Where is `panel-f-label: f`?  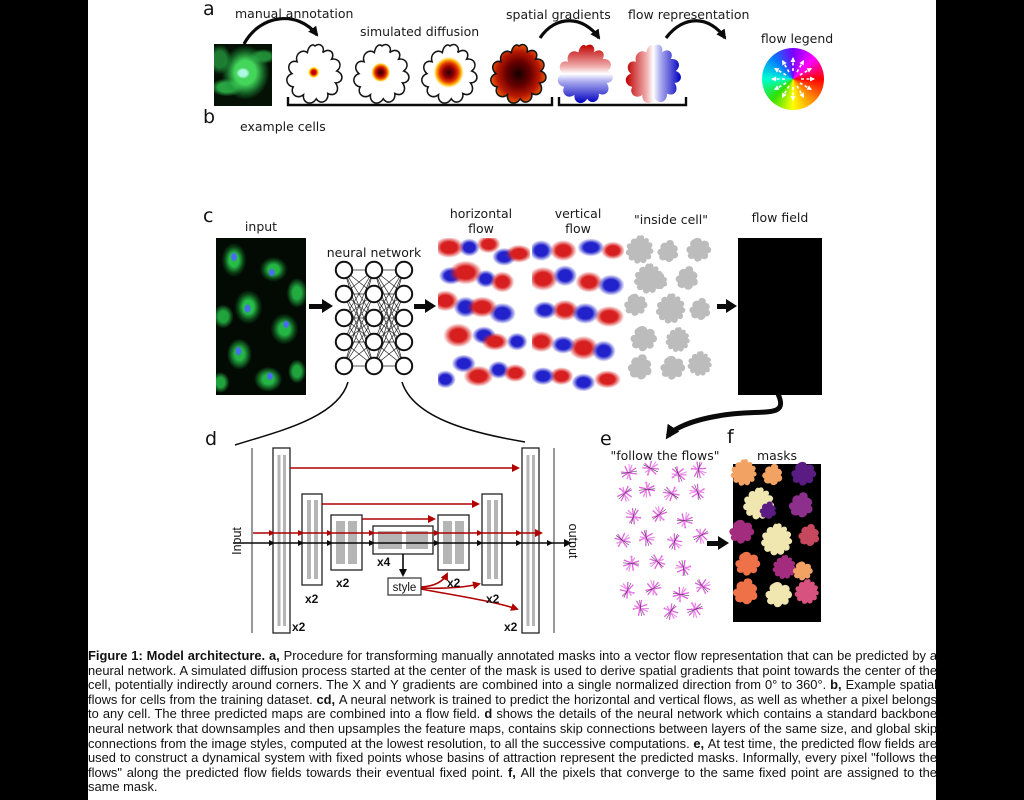 panel-f-label: f is located at coordinates (730, 437).